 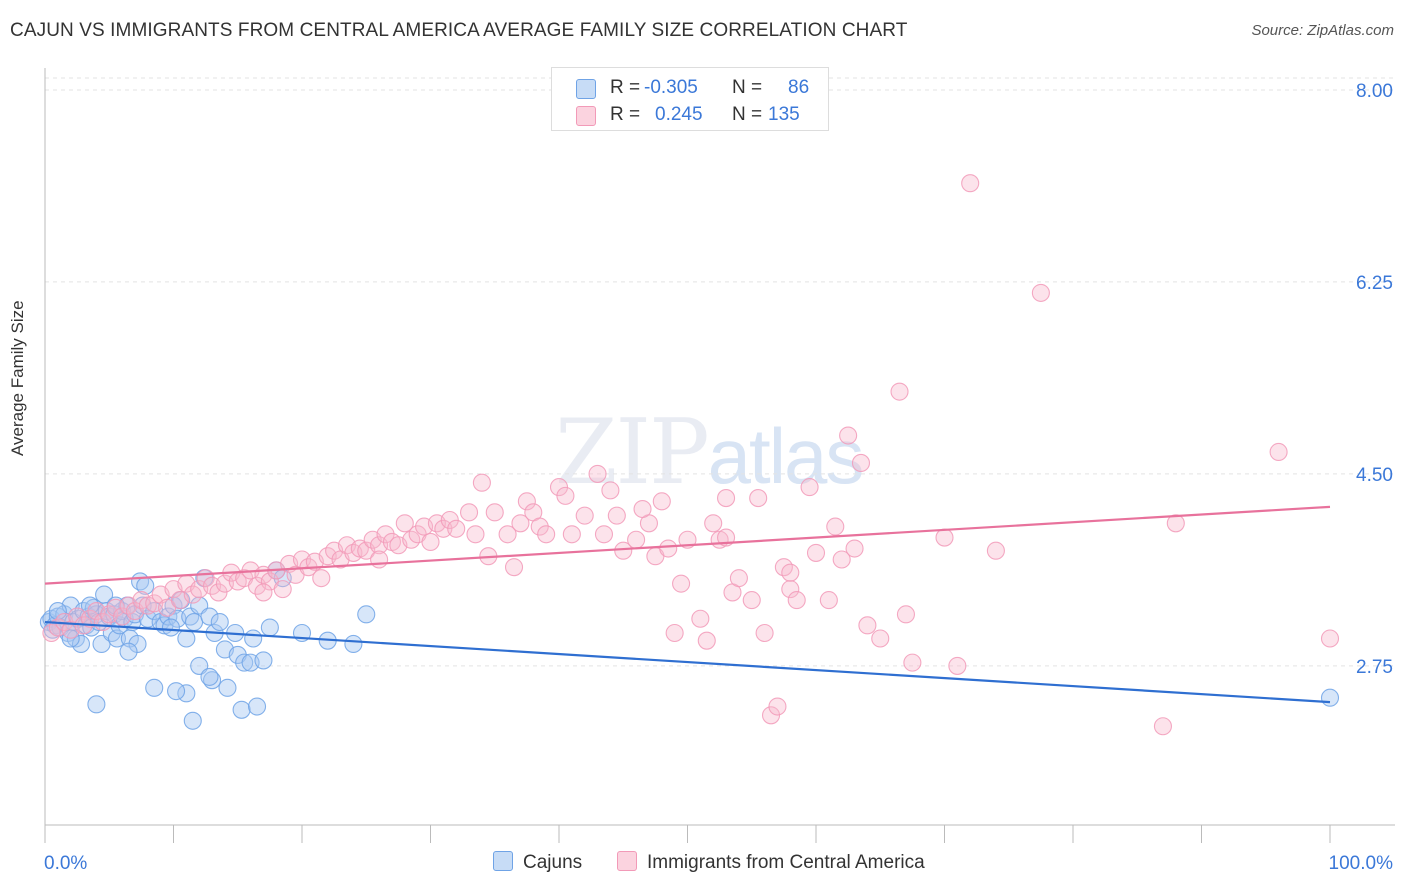 What do you see at coordinates (1322, 30) in the screenshot?
I see `source-label: Source: ZipAtlas.com` at bounding box center [1322, 30].